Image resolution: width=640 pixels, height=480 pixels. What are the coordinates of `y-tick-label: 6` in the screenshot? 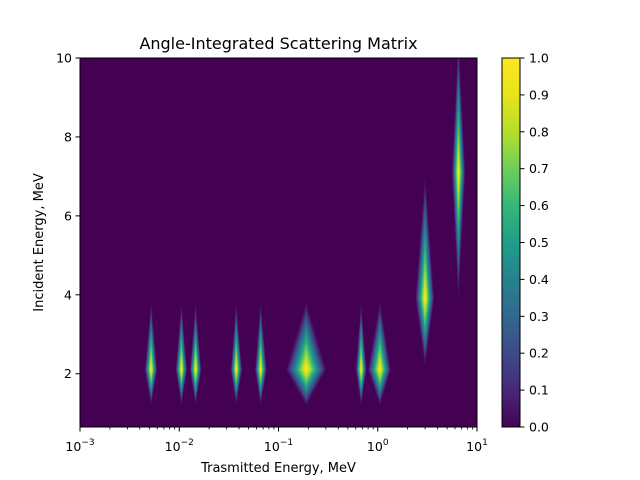 It's located at (68, 215).